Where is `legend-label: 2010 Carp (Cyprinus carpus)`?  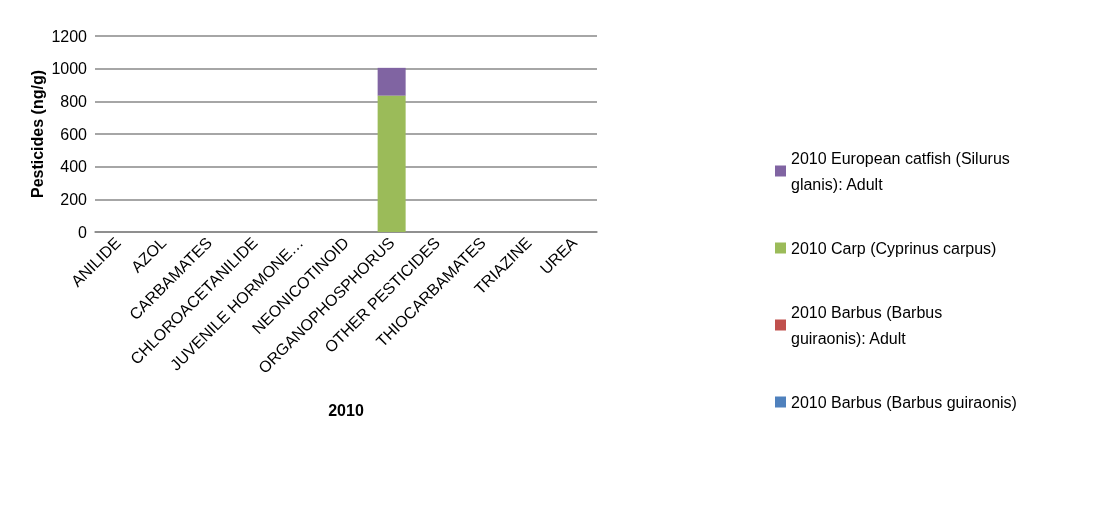 legend-label: 2010 Carp (Cyprinus carpus) is located at coordinates (894, 248).